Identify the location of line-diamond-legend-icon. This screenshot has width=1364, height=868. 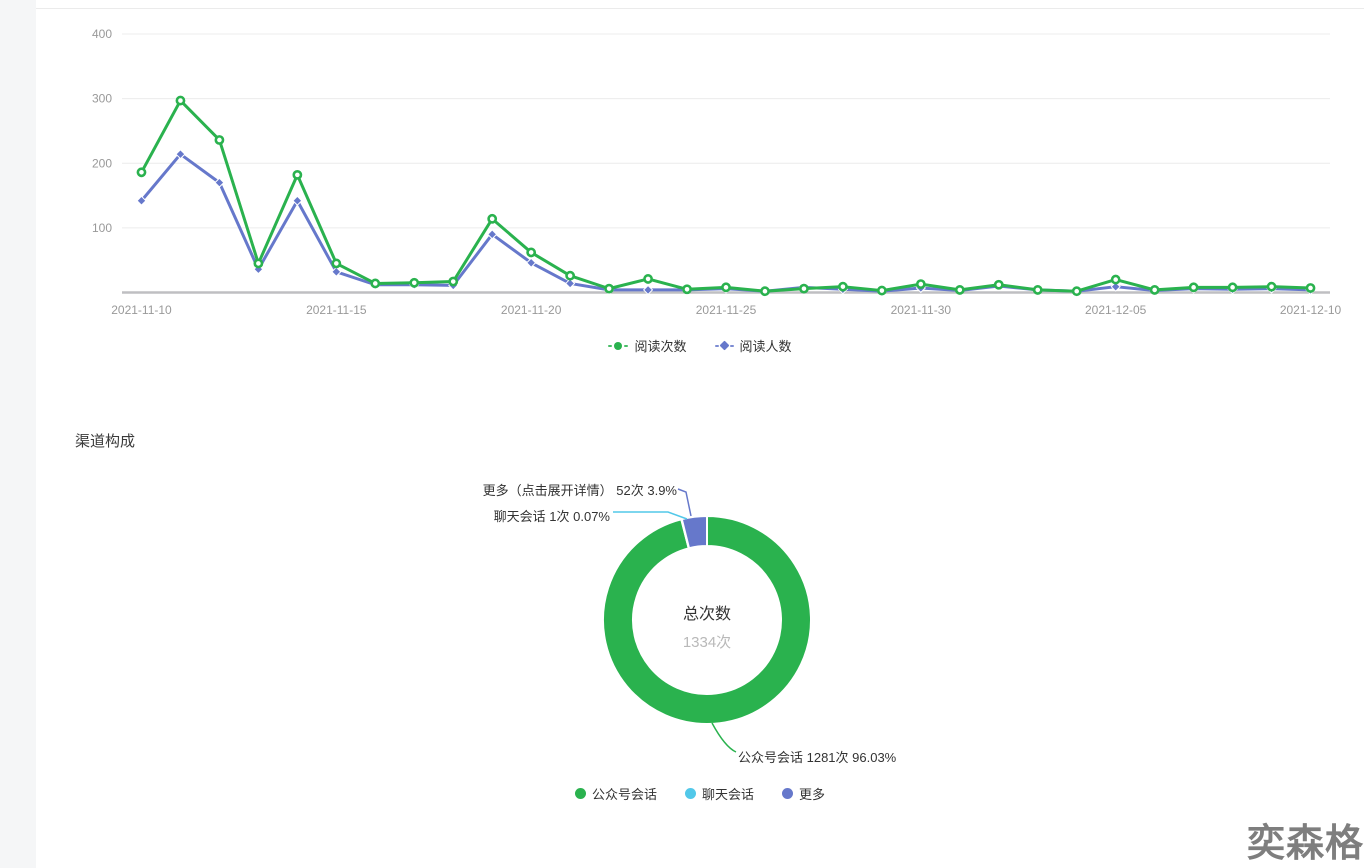
(724, 345).